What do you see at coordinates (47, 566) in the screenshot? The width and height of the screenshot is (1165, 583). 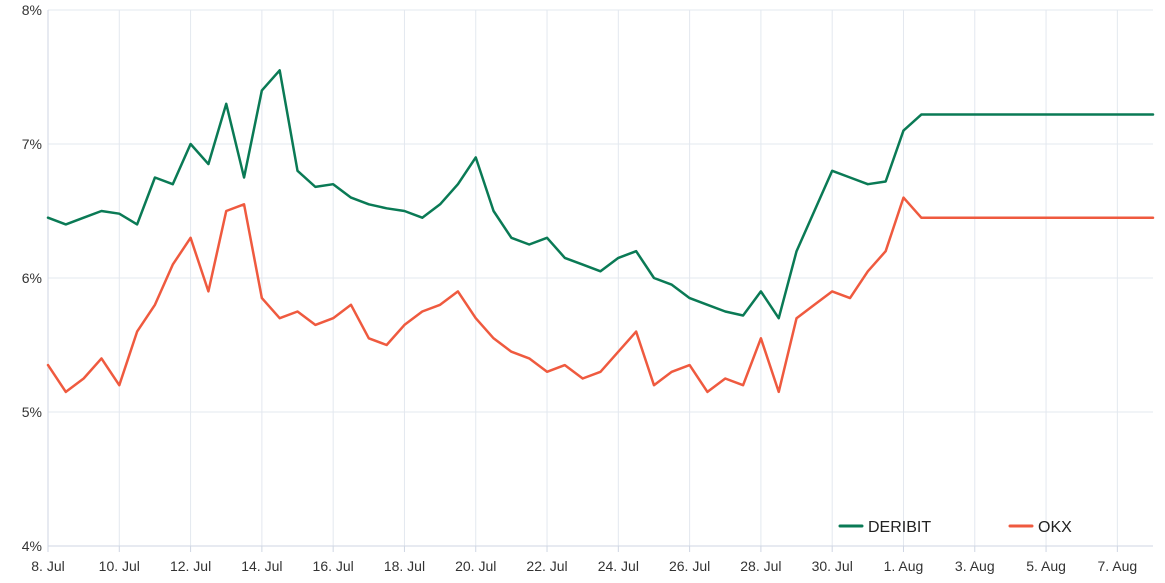 I see `x-tick-label: 8. Jul` at bounding box center [47, 566].